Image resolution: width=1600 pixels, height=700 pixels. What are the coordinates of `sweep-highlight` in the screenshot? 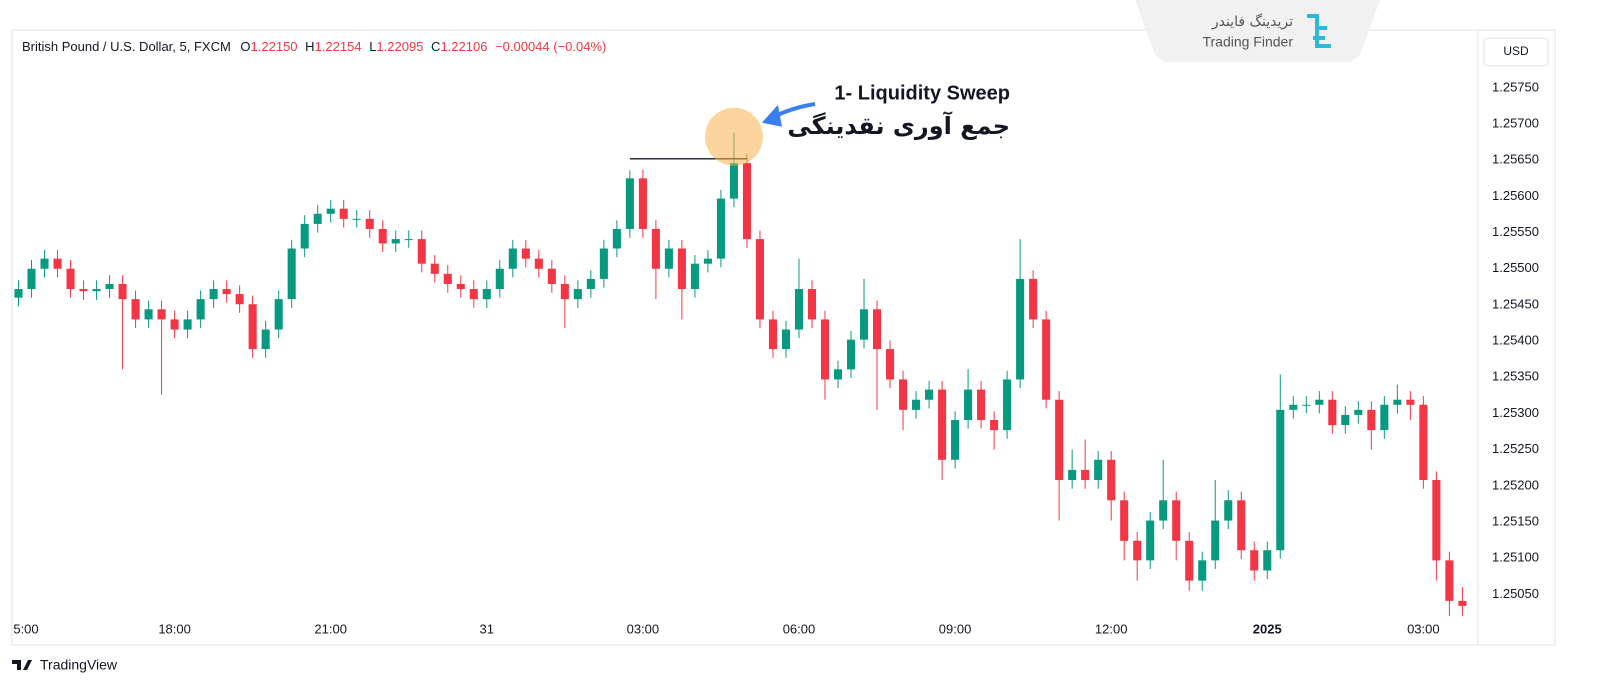 It's located at (733, 136).